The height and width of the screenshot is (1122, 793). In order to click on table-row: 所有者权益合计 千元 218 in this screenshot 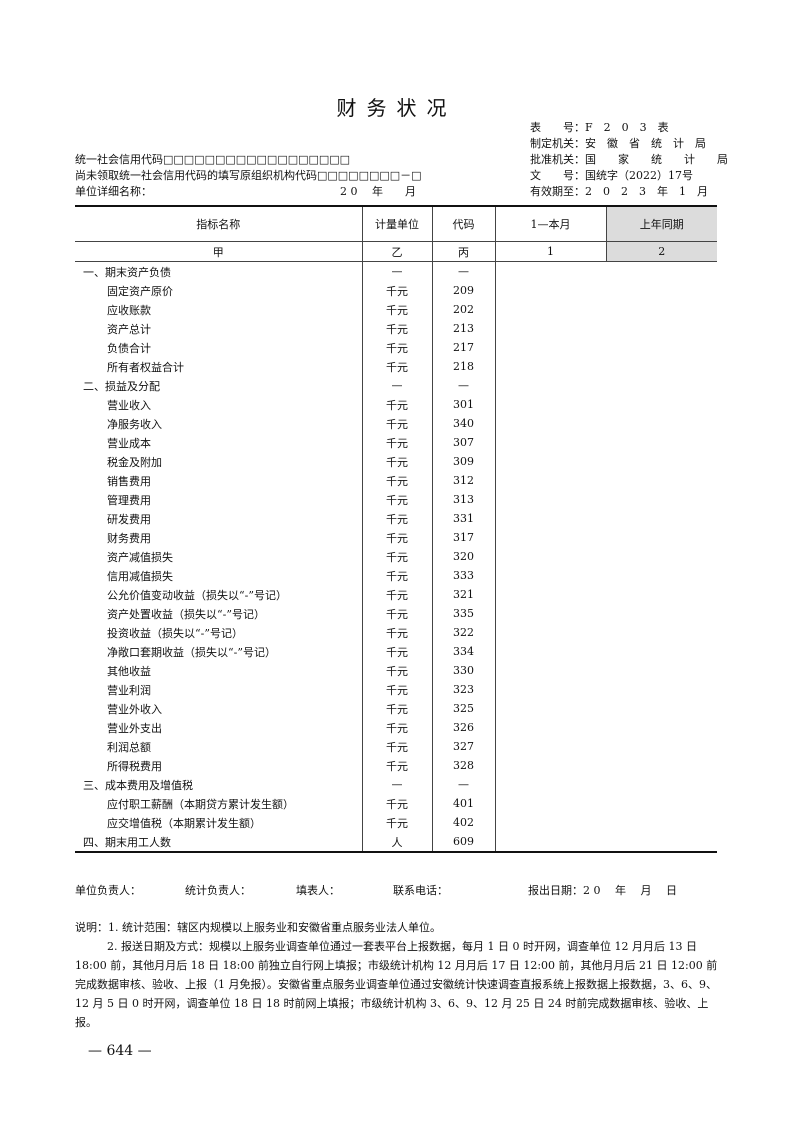, I will do `click(396, 366)`.